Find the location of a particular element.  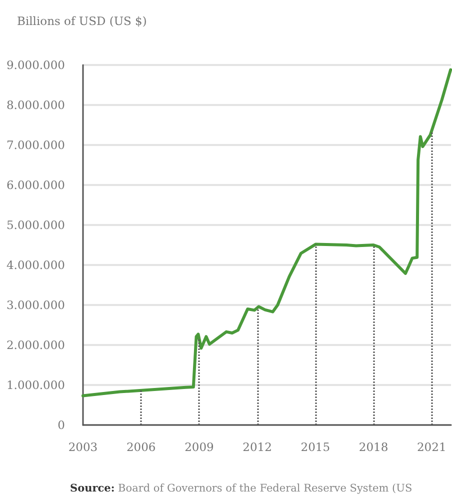

y-tick-label: 5.000.000 is located at coordinates (35, 225).